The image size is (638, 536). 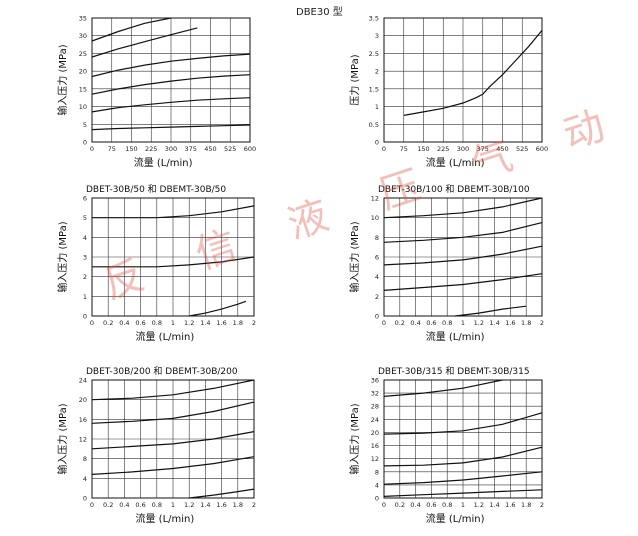 What do you see at coordinates (108, 505) in the screenshot?
I see `x-tick-label: 0.2` at bounding box center [108, 505].